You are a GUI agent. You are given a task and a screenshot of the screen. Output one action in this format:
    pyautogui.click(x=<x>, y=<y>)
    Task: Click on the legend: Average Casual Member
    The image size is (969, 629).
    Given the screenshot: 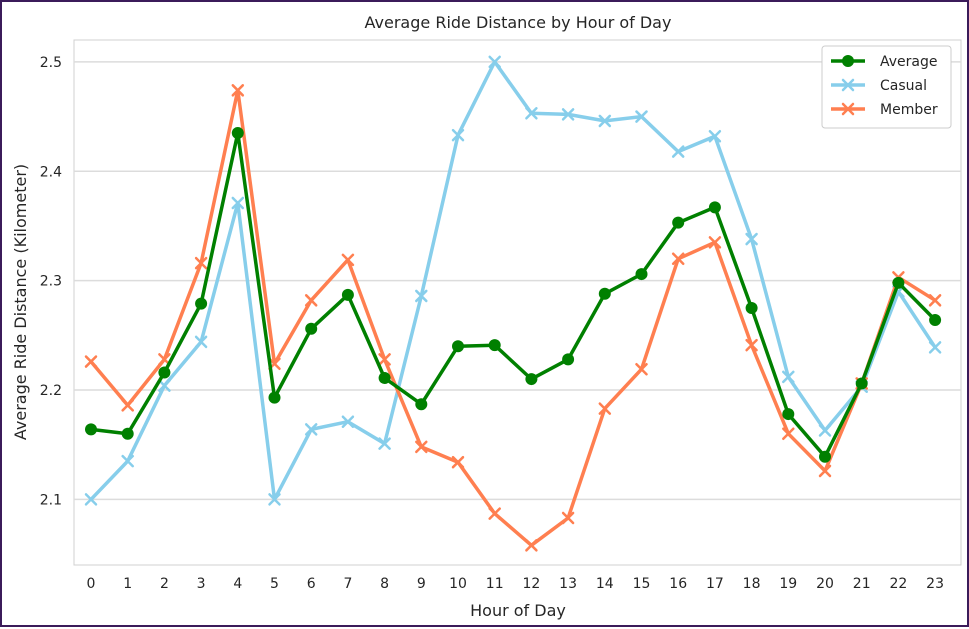 What is the action you would take?
    pyautogui.click(x=886, y=87)
    